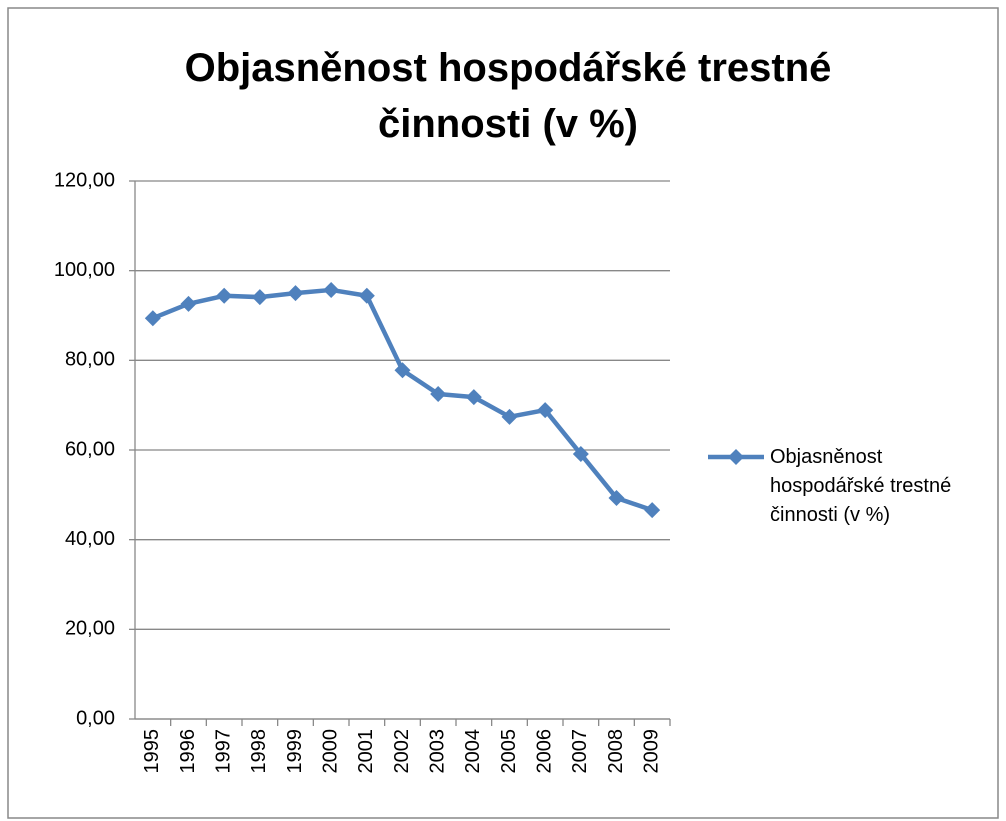 The image size is (1006, 821). Describe the element at coordinates (330, 751) in the screenshot. I see `x-tick-label: 2000` at that location.